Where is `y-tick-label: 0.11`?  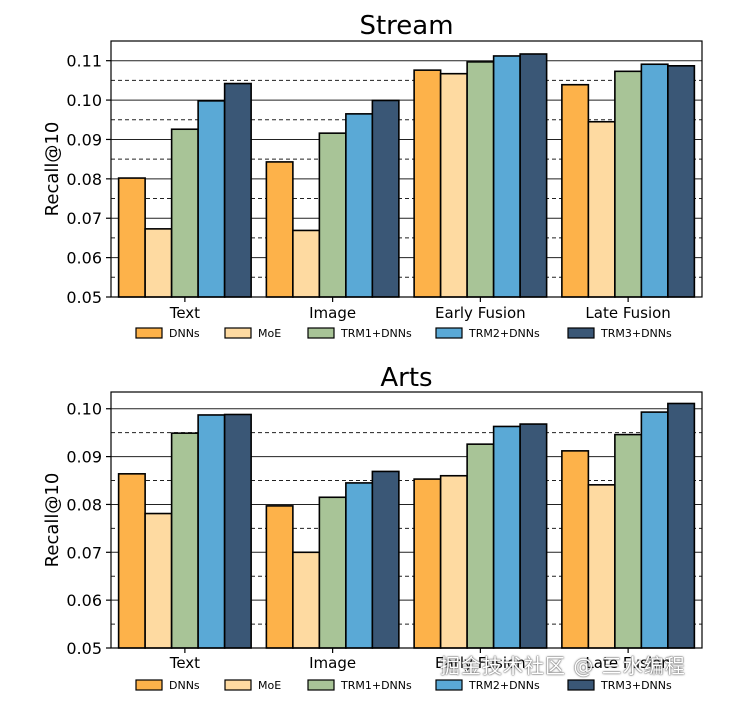 y-tick-label: 0.11 is located at coordinates (84, 61).